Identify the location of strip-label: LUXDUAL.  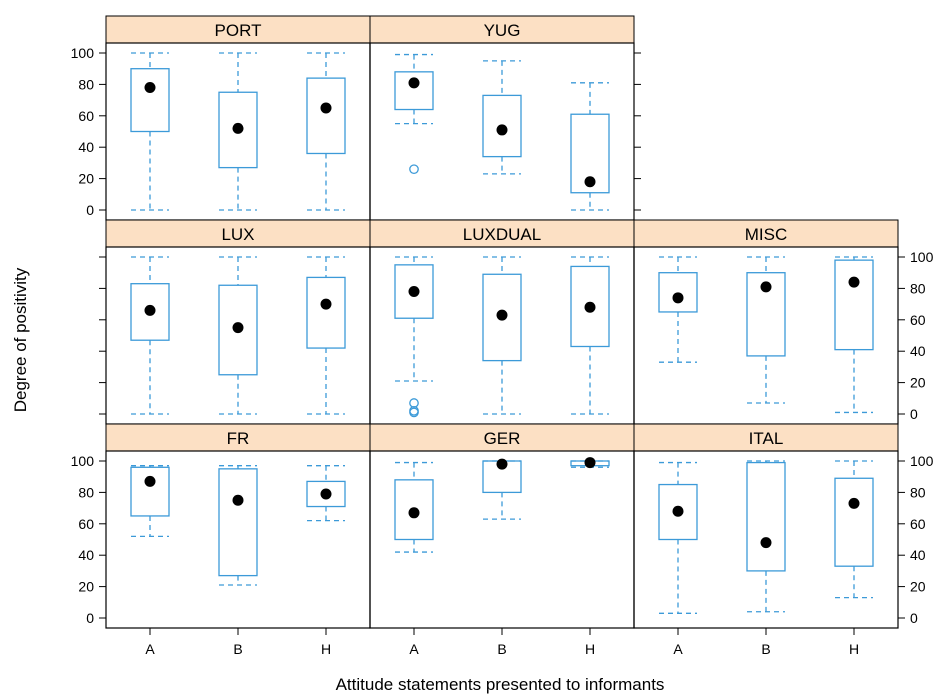
(502, 234).